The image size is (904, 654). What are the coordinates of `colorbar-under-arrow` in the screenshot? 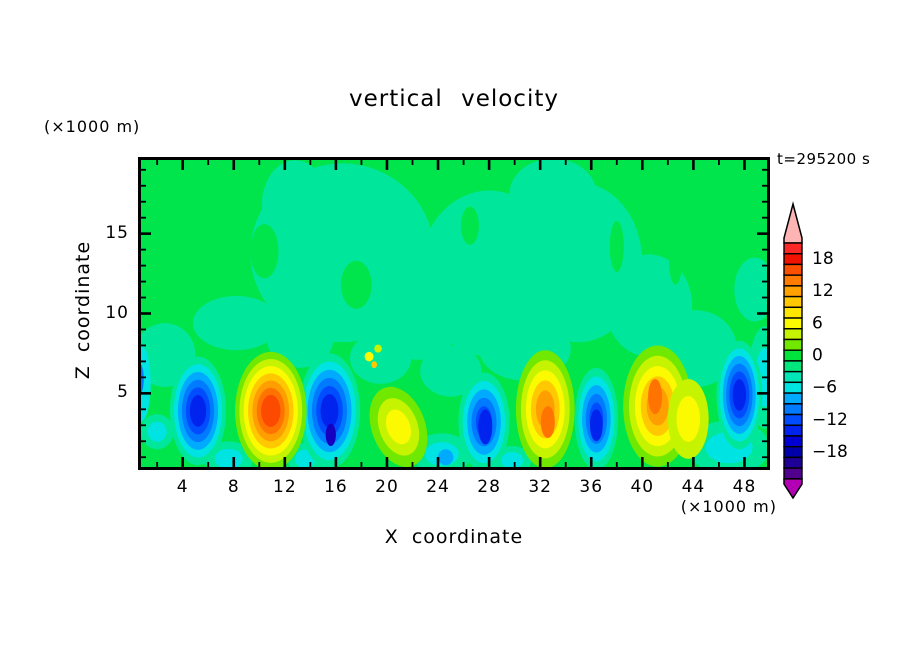 It's located at (793, 489).